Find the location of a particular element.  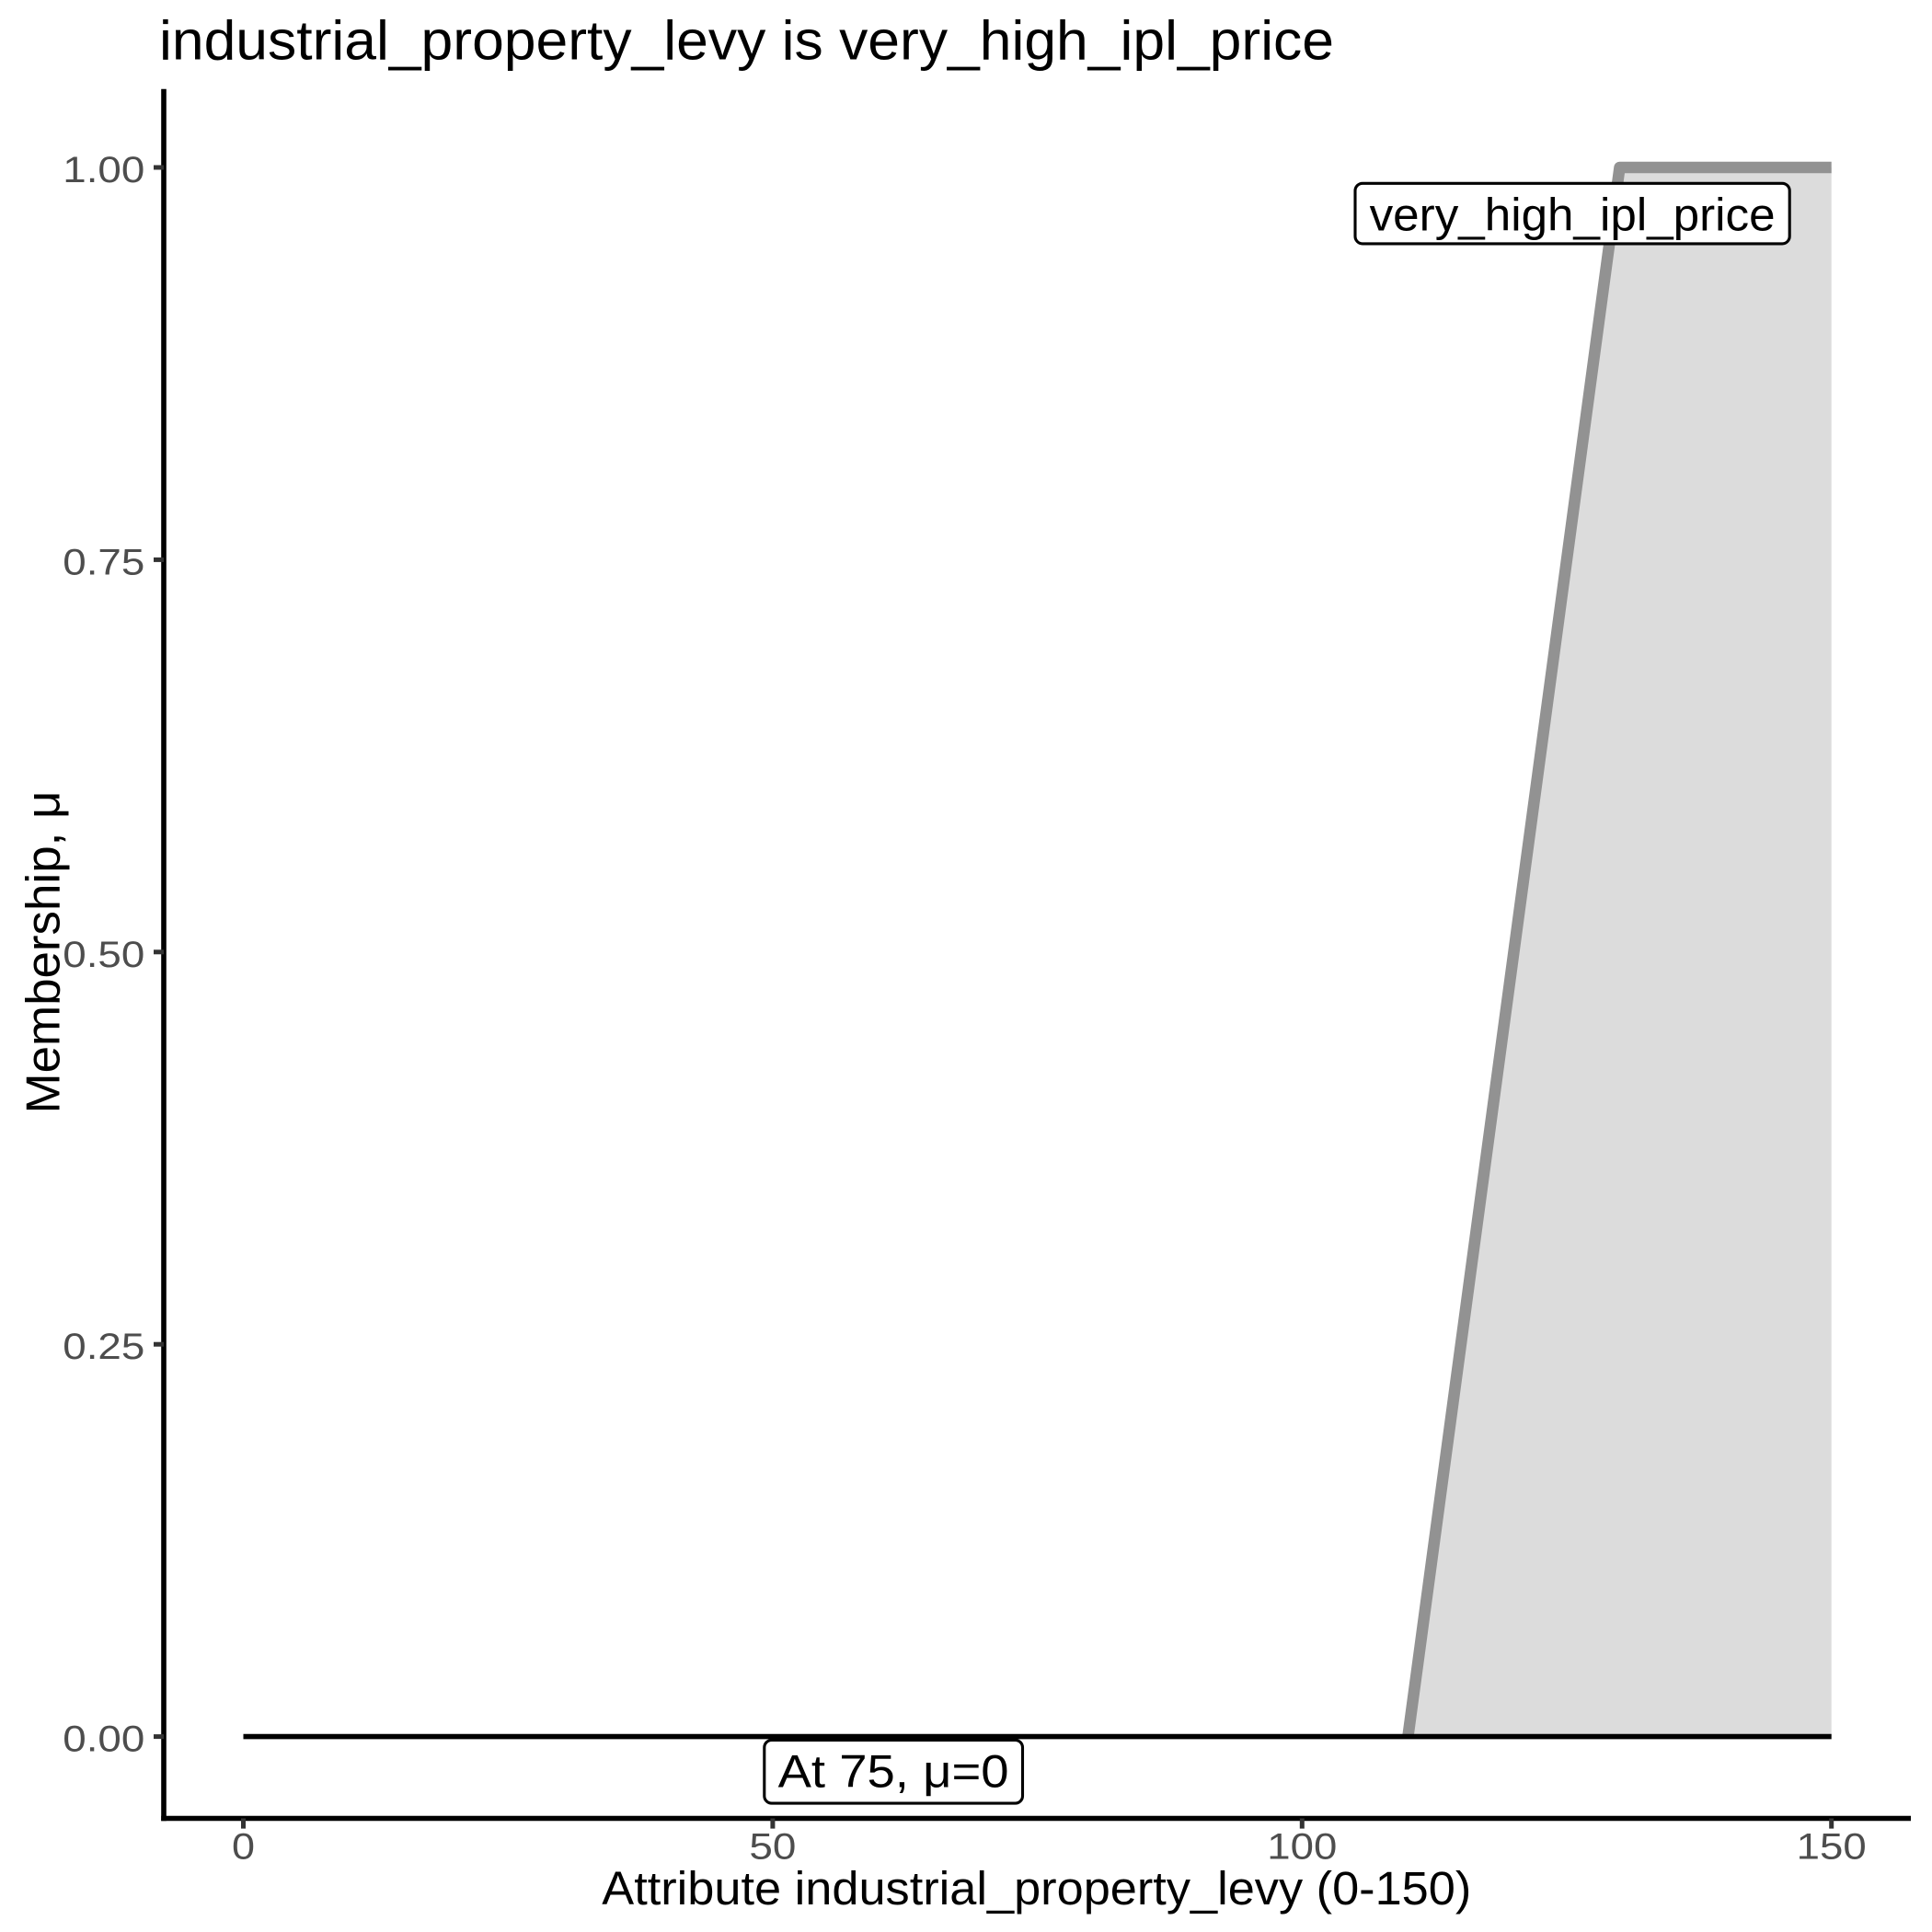

svg-text: 1.00 is located at coordinates (103, 170).